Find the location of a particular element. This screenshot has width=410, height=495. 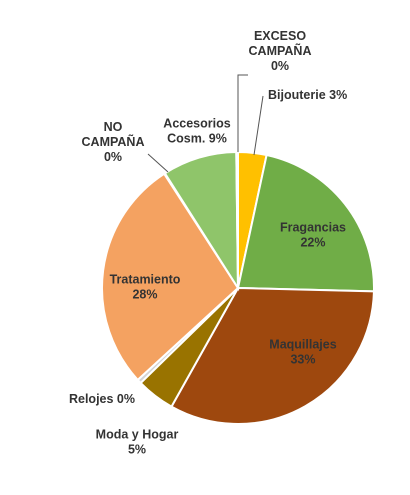

data-label-bijouterie: Bijouterie 3% is located at coordinates (307, 95).